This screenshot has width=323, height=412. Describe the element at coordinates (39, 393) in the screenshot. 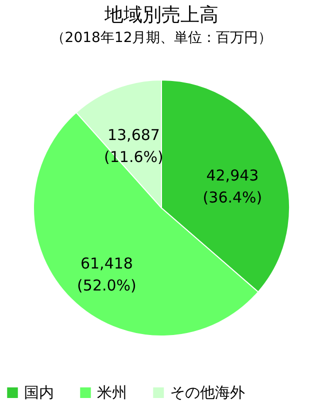

I see `legend-label: 国内` at that location.